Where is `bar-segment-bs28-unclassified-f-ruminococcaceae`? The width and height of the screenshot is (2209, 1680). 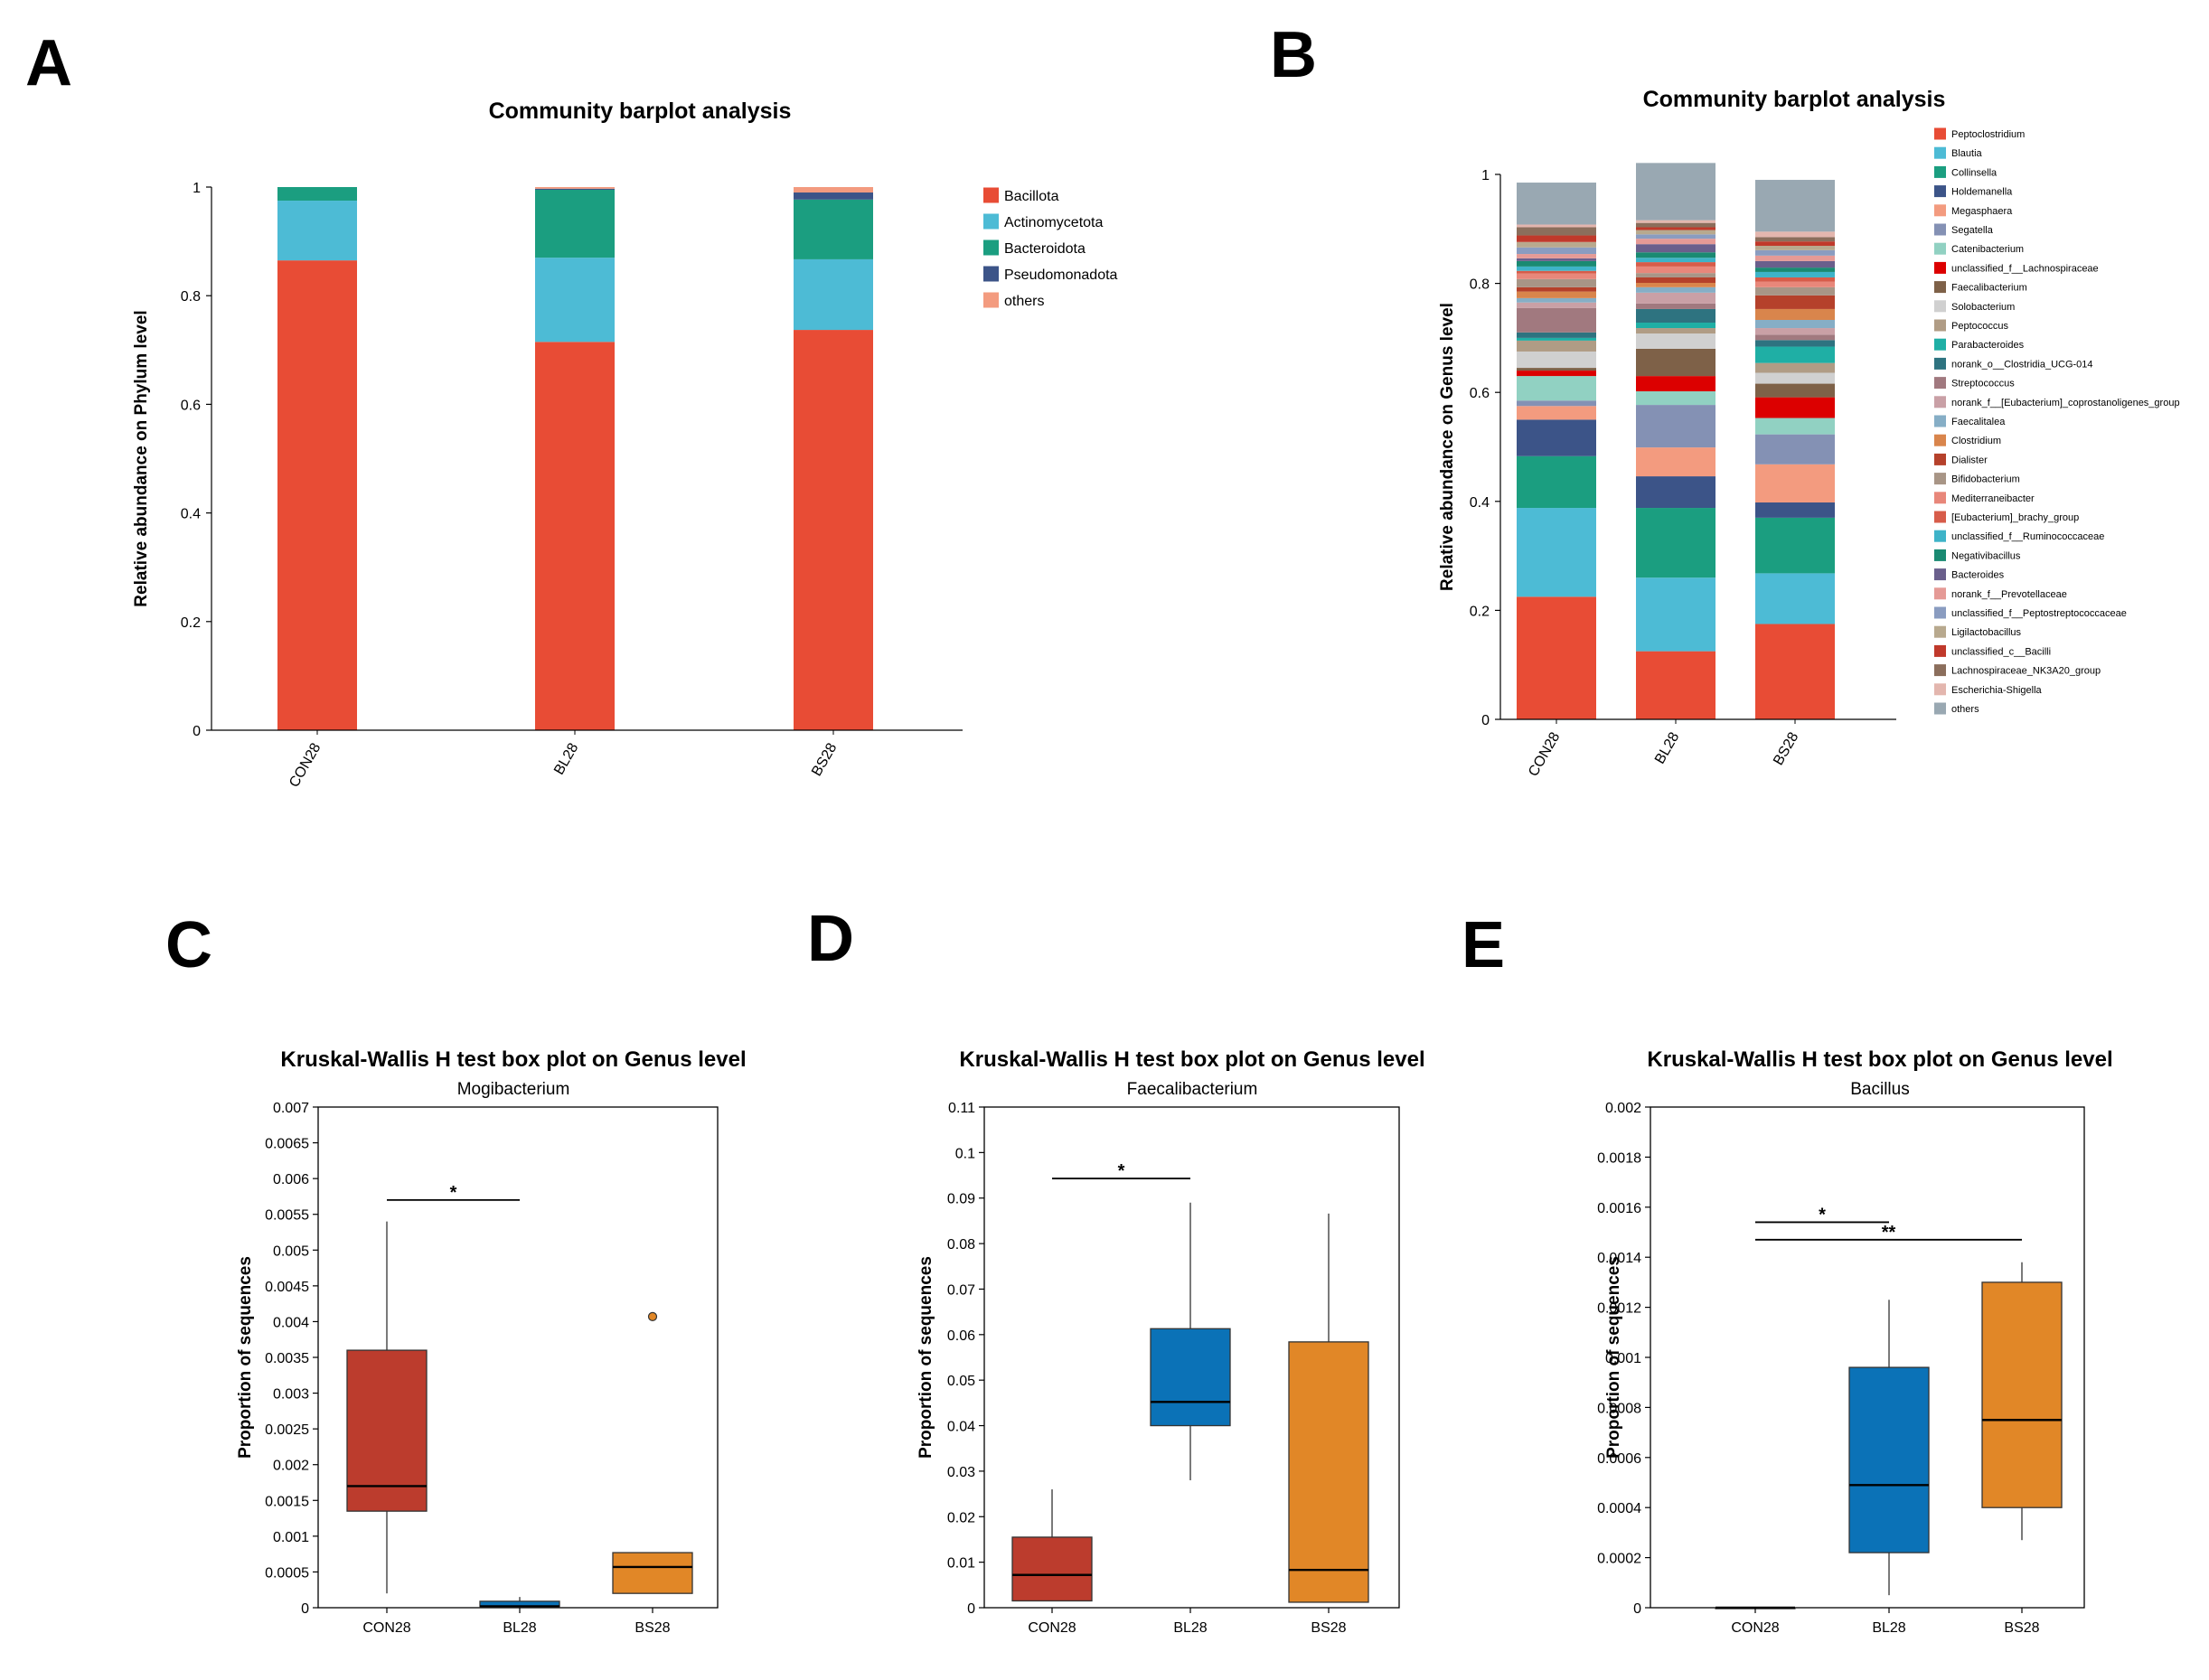 bar-segment-bs28-unclassified-f-ruminococcaceae is located at coordinates (1795, 274).